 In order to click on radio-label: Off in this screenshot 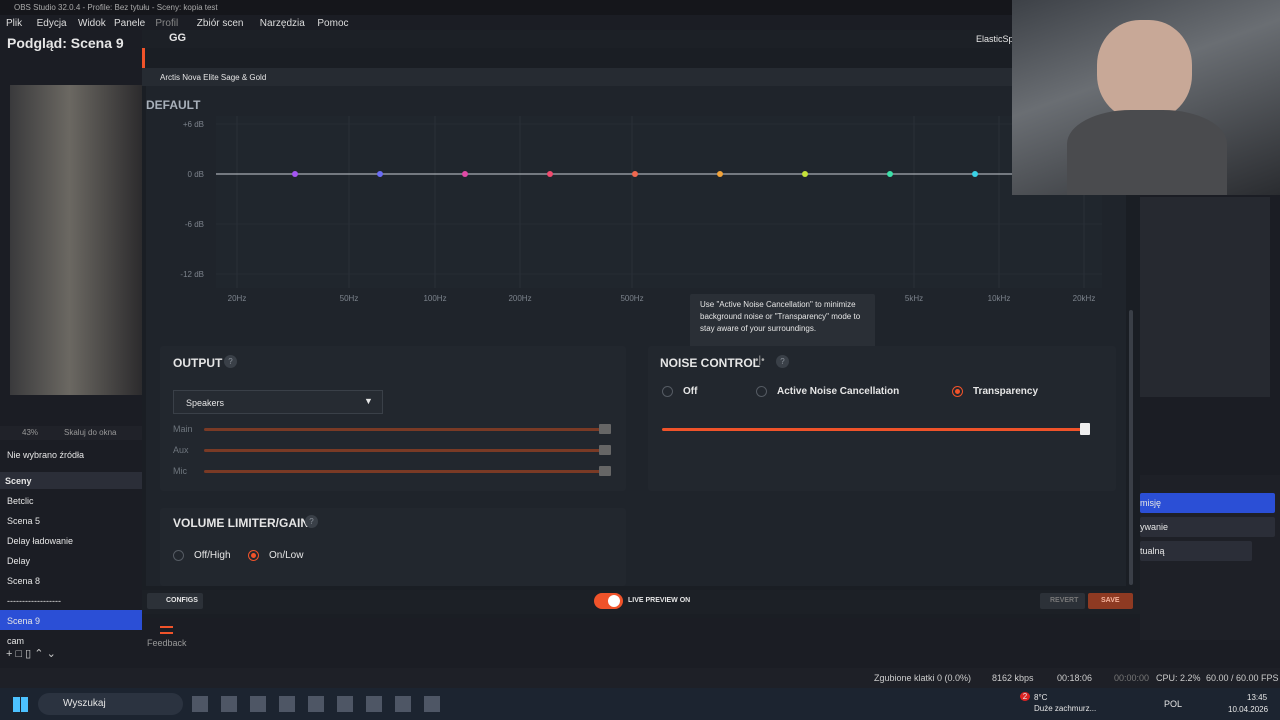, I will do `click(690, 391)`.